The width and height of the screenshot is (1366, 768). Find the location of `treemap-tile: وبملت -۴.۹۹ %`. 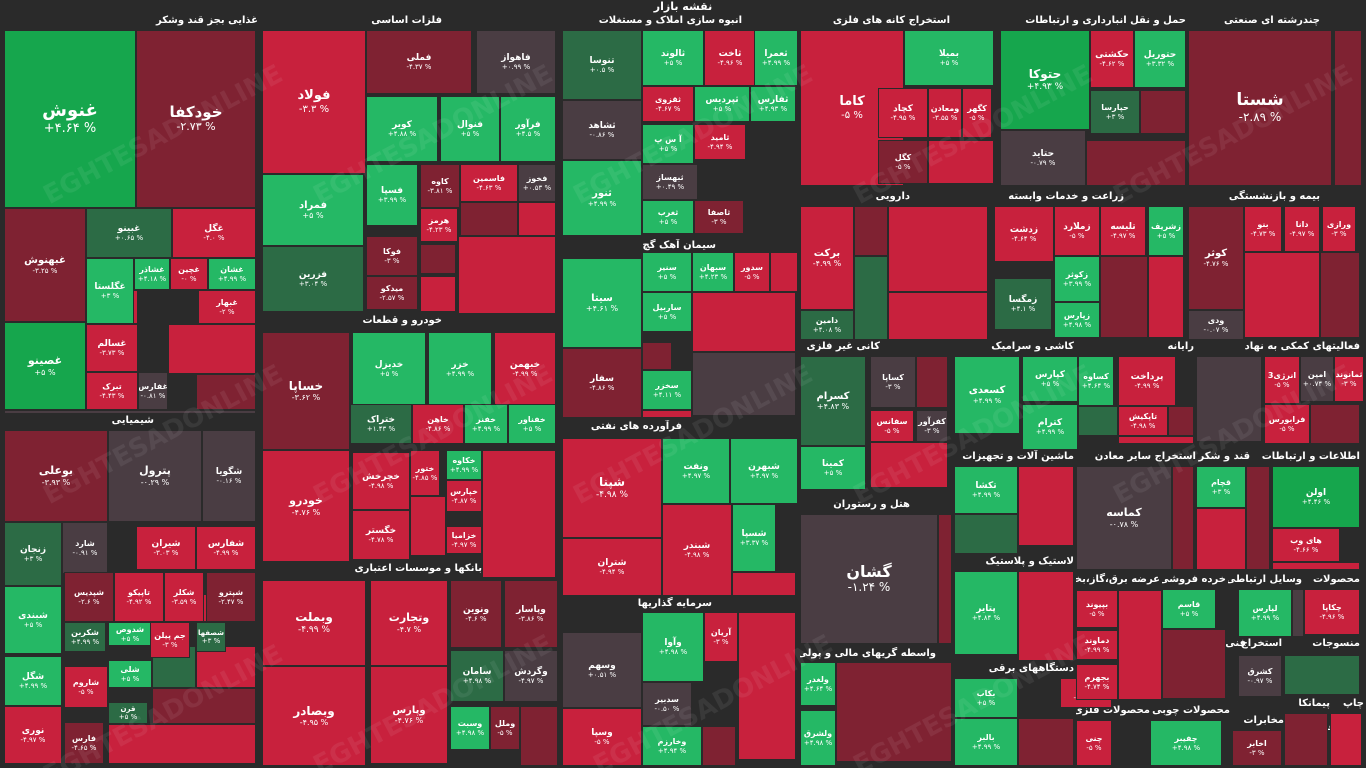

treemap-tile: وبملت -۴.۹۹ % is located at coordinates (314, 623).